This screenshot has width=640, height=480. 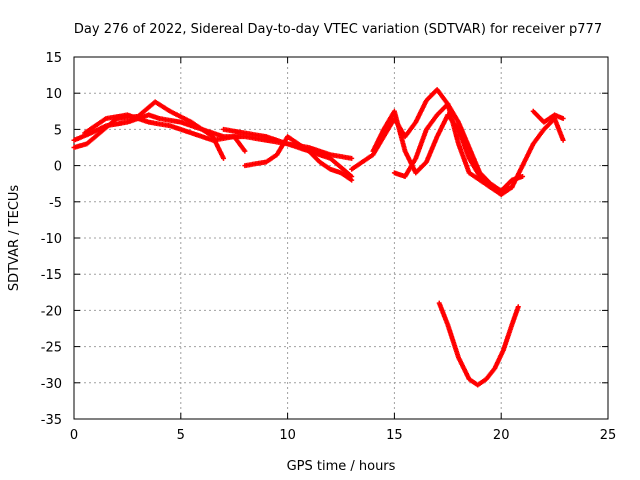 What do you see at coordinates (442, 151) in the screenshot?
I see `series-track-g` at bounding box center [442, 151].